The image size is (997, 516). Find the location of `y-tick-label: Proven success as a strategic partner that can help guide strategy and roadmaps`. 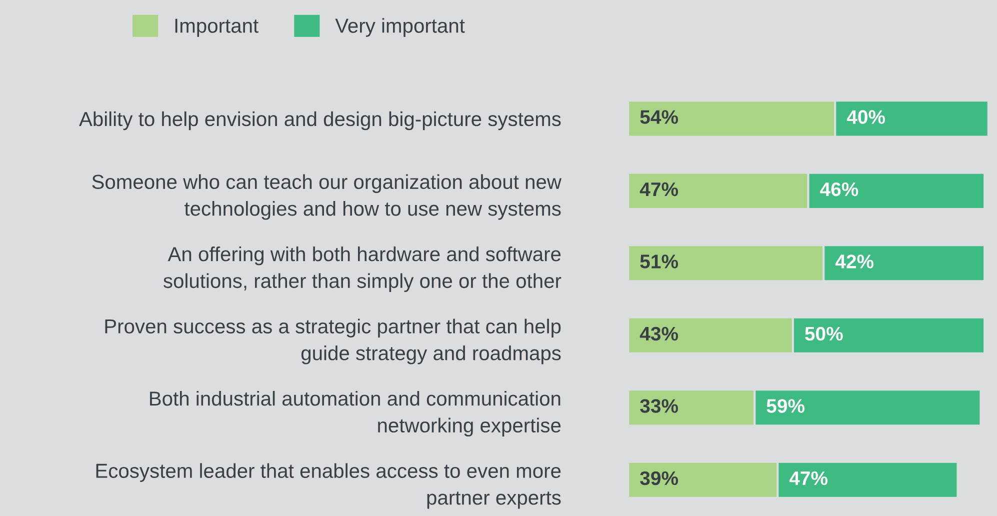

y-tick-label: Proven success as a strategic partner that can help guide strategy and roadmaps is located at coordinates (333, 341).